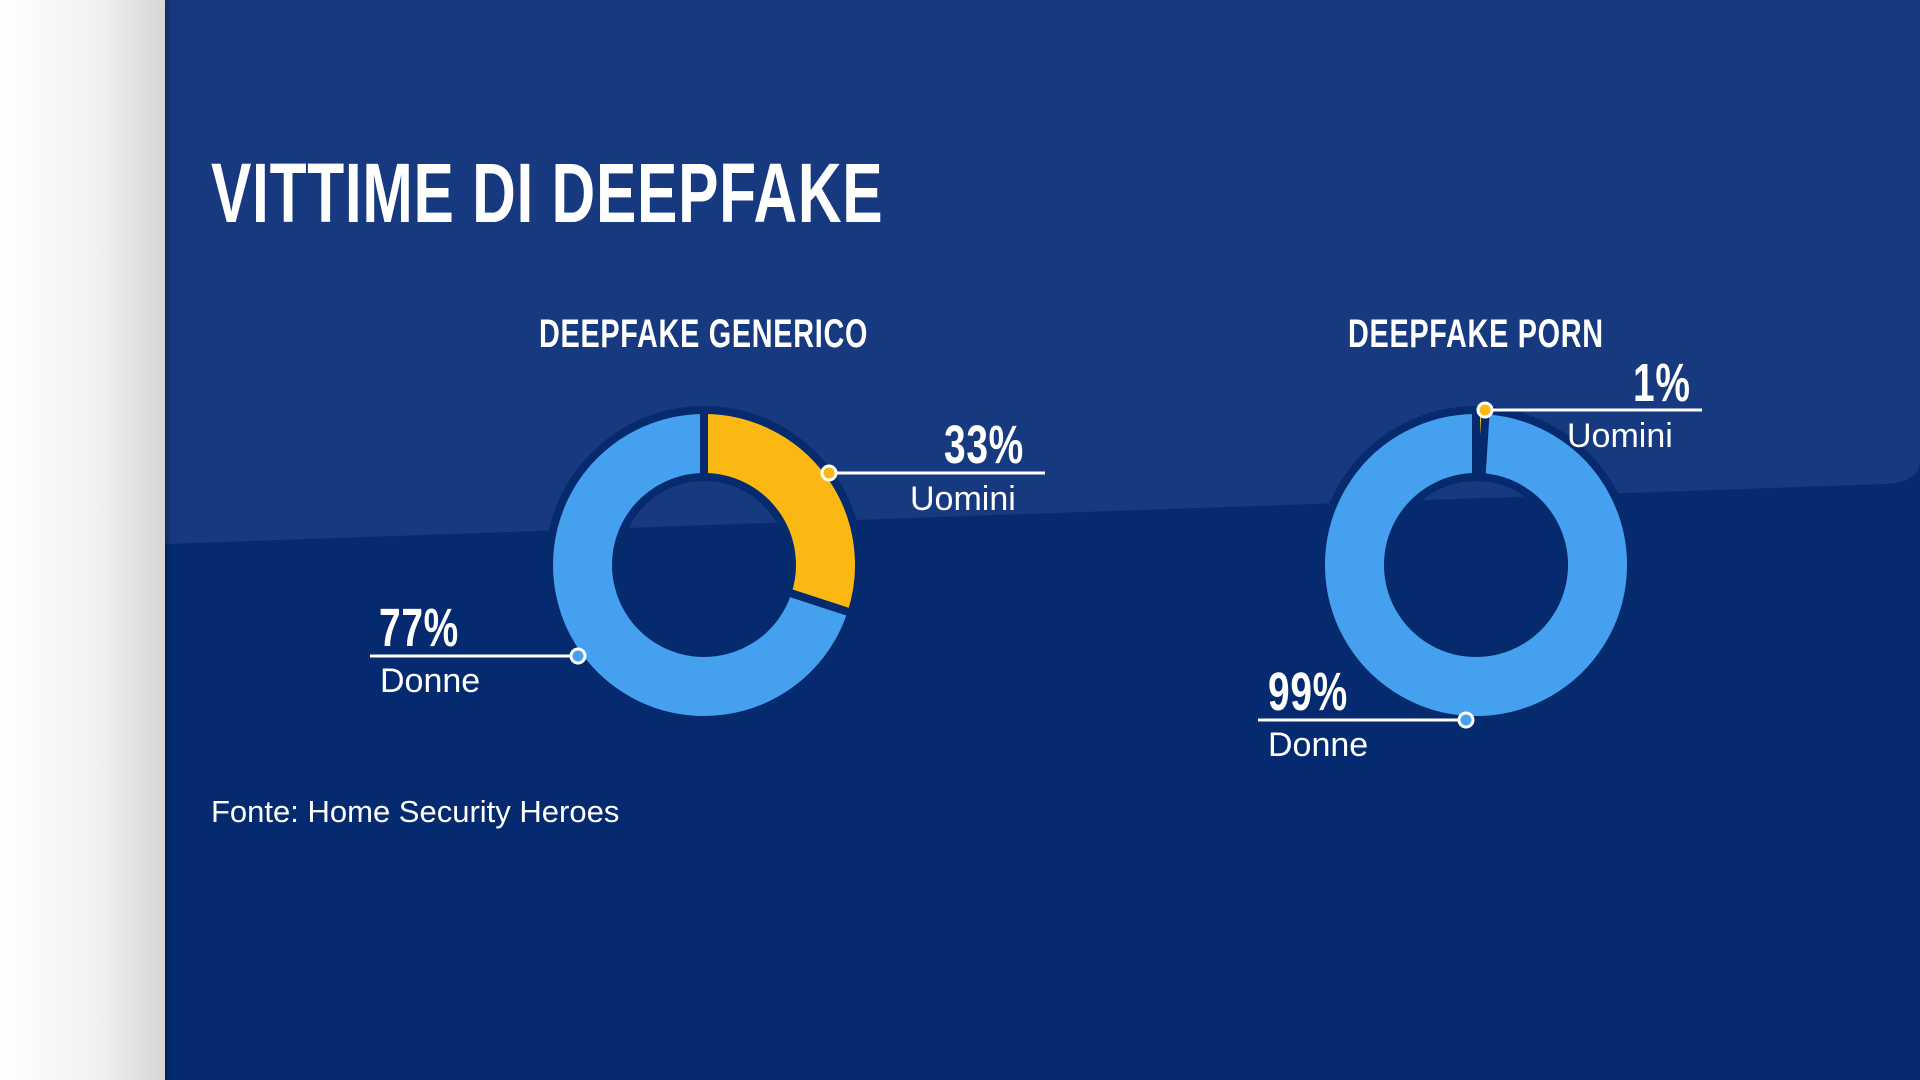  Describe the element at coordinates (1620, 436) in the screenshot. I see `label-porn-men: Uomini` at that location.